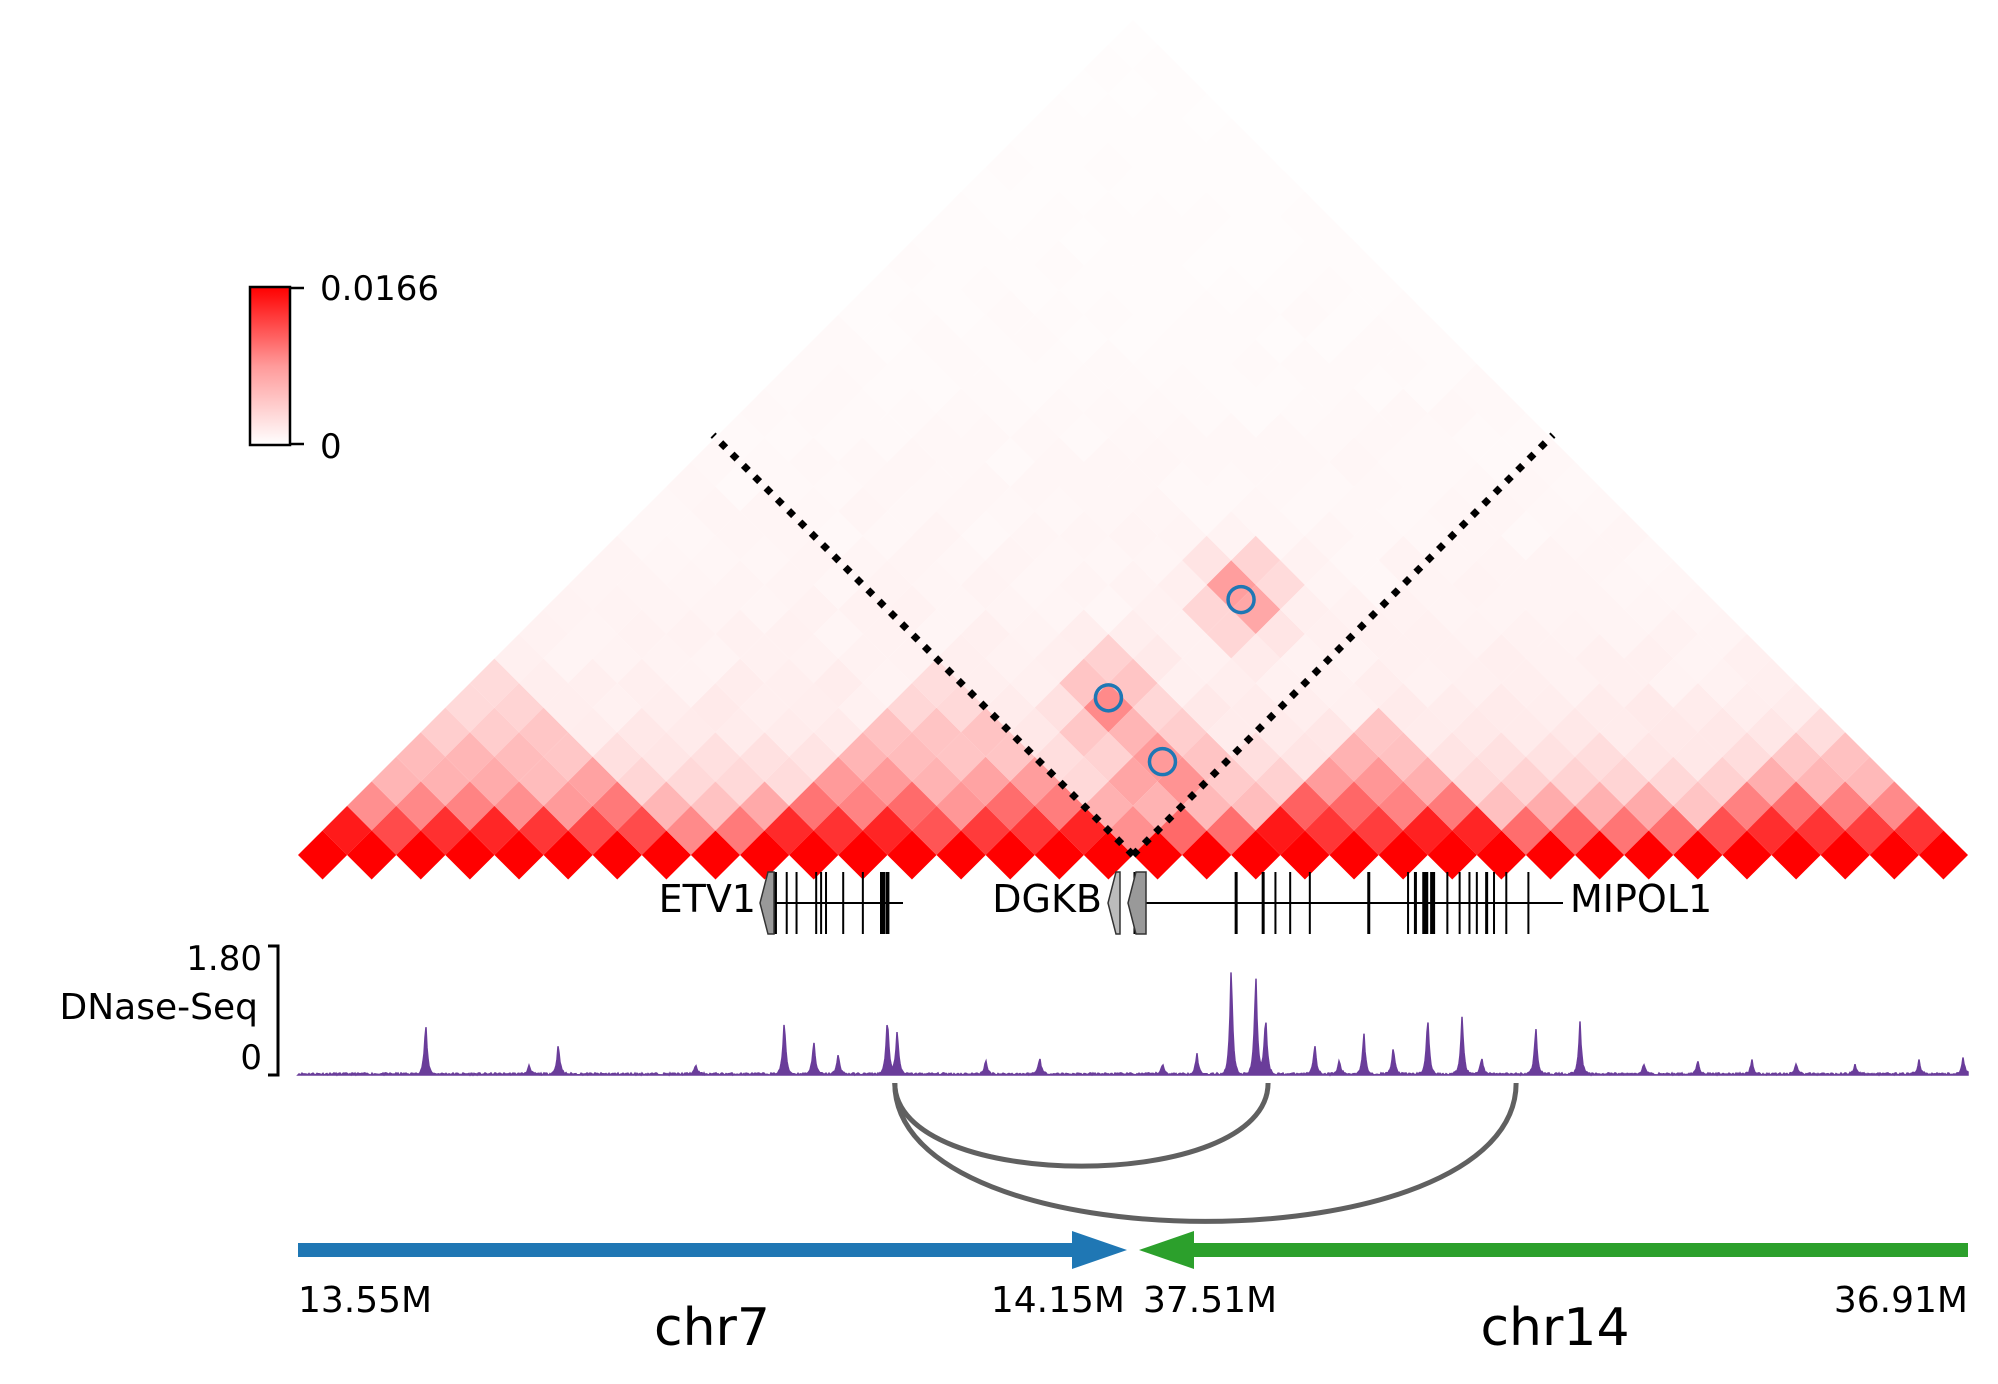  What do you see at coordinates (343, 368) in the screenshot?
I see `colorbar: 0.0166 0` at bounding box center [343, 368].